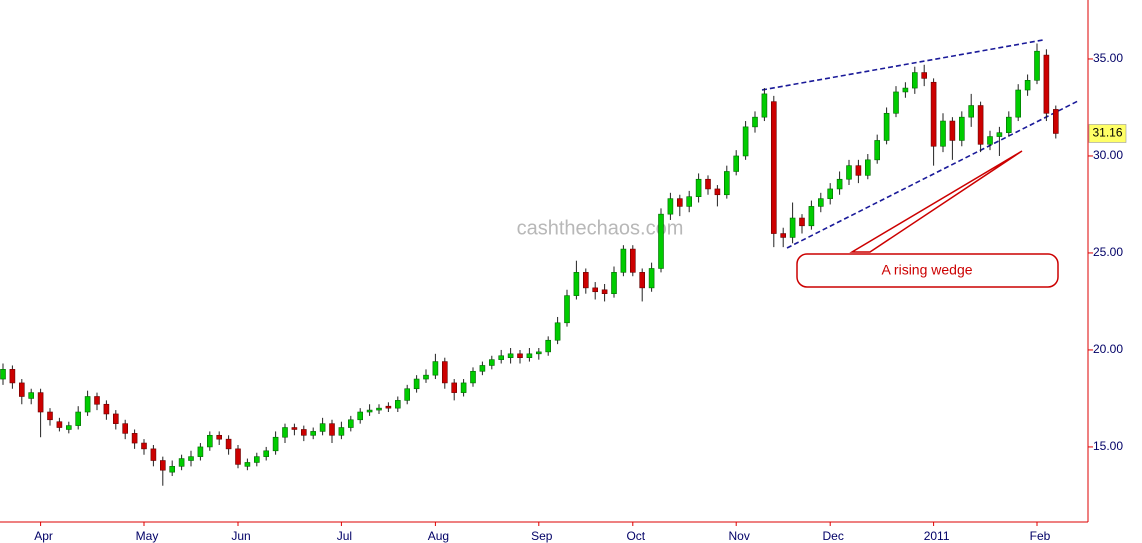 The image size is (1142, 543). What do you see at coordinates (542, 536) in the screenshot?
I see `x-tick-label: Sep` at bounding box center [542, 536].